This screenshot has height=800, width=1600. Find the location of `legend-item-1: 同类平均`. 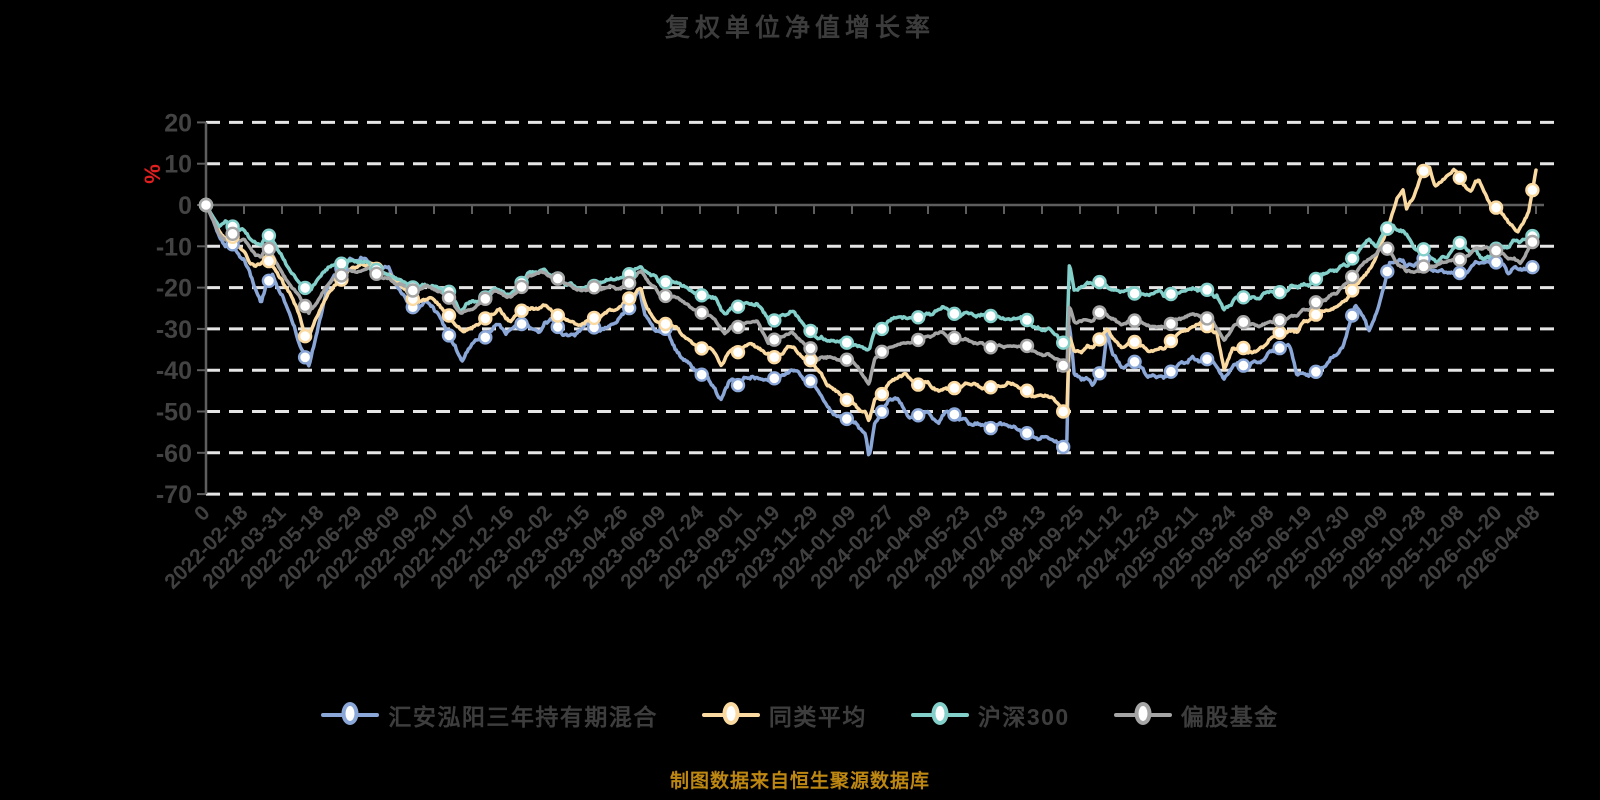

legend-item-1: 同类平均 is located at coordinates (784, 715).